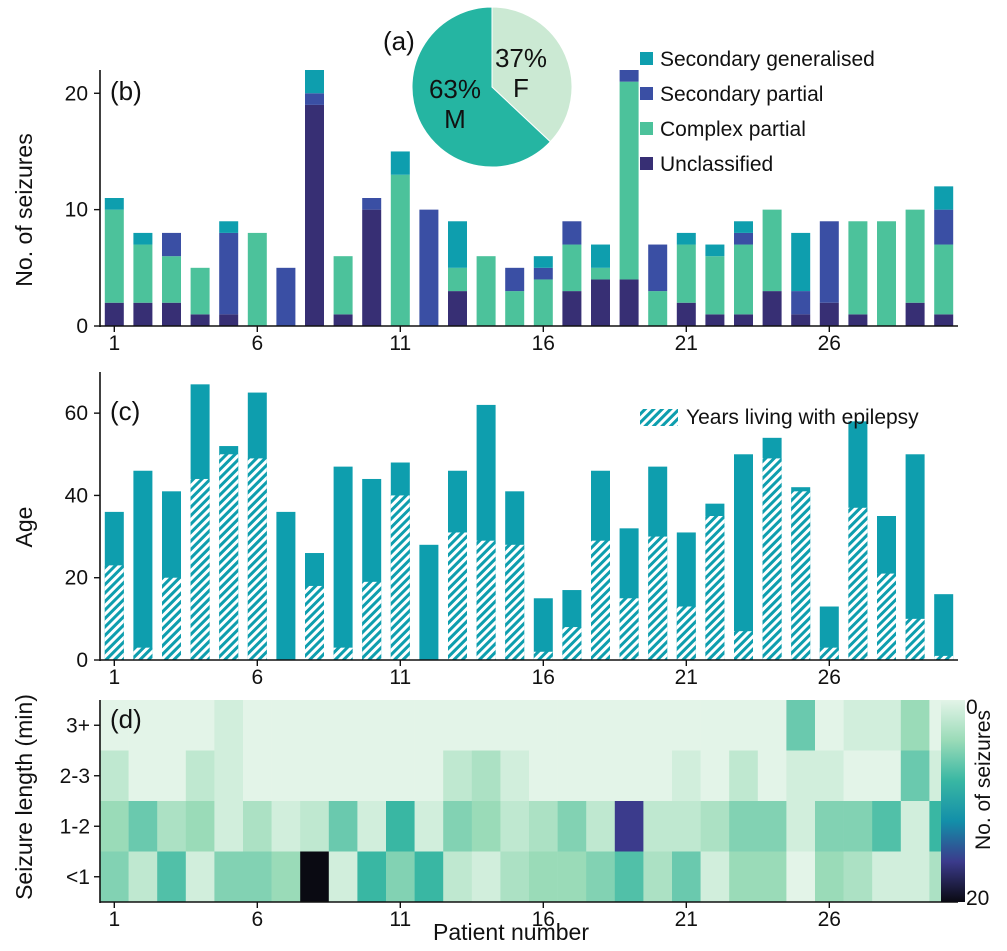 The image size is (1007, 951). I want to click on legend-swatch-unclassified, so click(646, 163).